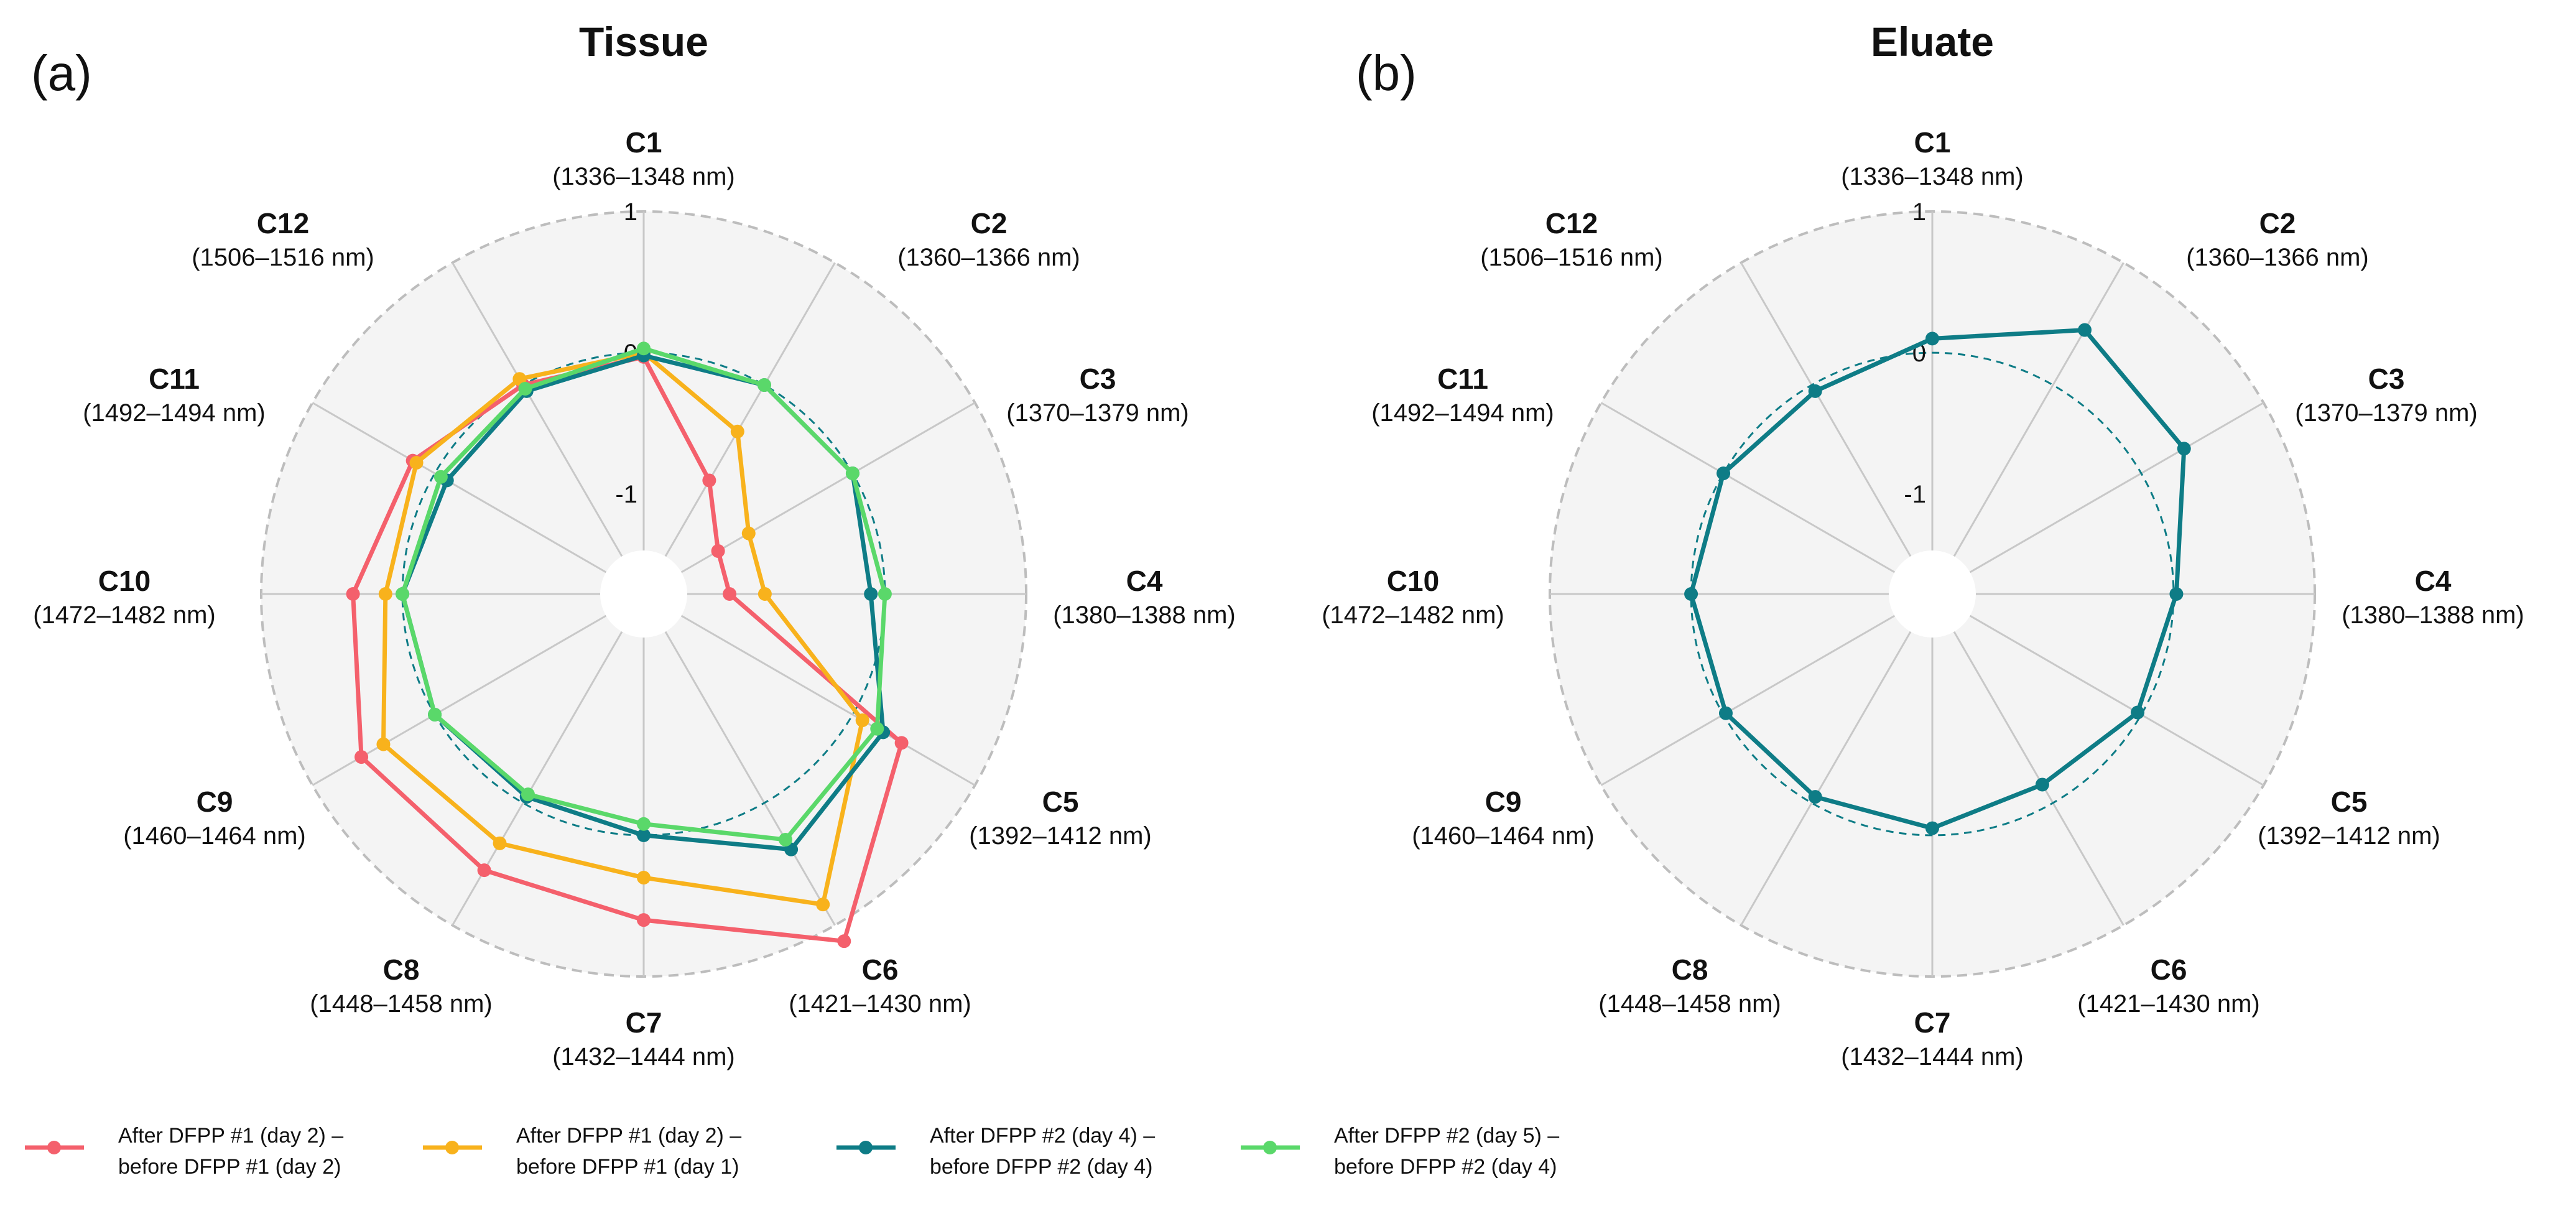 The width and height of the screenshot is (2576, 1211). What do you see at coordinates (1413, 581) in the screenshot?
I see `category-label-c10: C10` at bounding box center [1413, 581].